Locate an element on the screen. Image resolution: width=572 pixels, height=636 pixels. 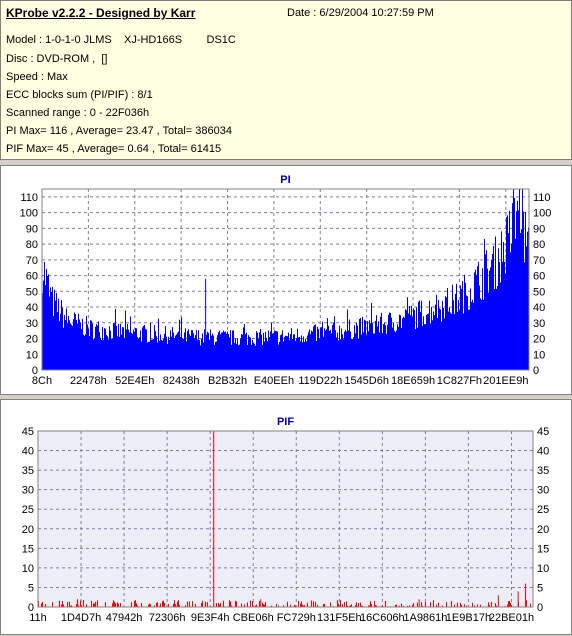
model-line: Model : 1-0-1-0 JLMS XJ-HD166S DS1C is located at coordinates (121, 40).